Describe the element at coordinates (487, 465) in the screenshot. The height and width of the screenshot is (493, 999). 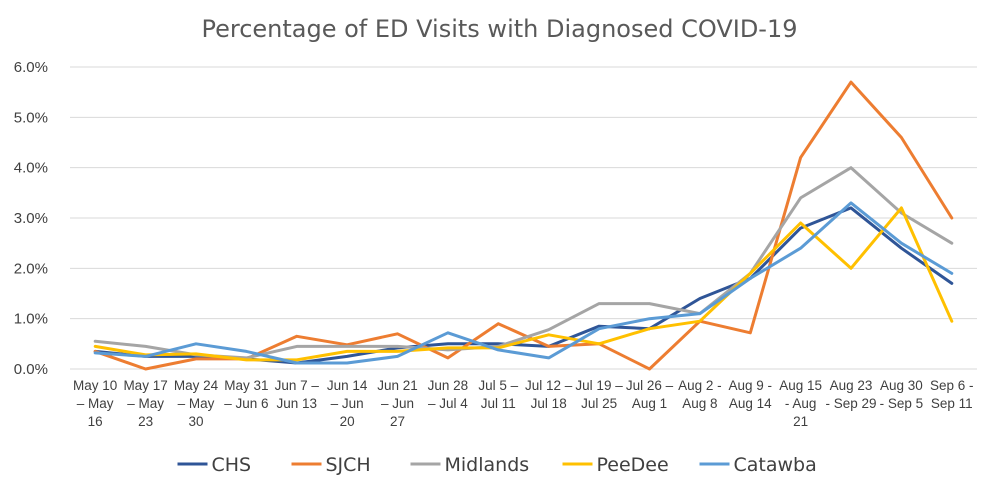
I see `legend-label: Midlands` at that location.